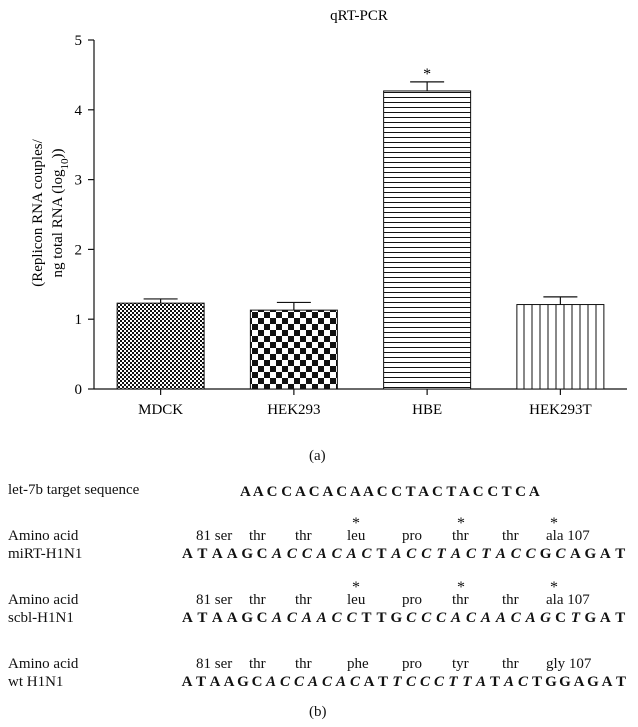 The width and height of the screenshot is (638, 727). Describe the element at coordinates (317, 456) in the screenshot. I see `panel-a-caption: (a)` at that location.